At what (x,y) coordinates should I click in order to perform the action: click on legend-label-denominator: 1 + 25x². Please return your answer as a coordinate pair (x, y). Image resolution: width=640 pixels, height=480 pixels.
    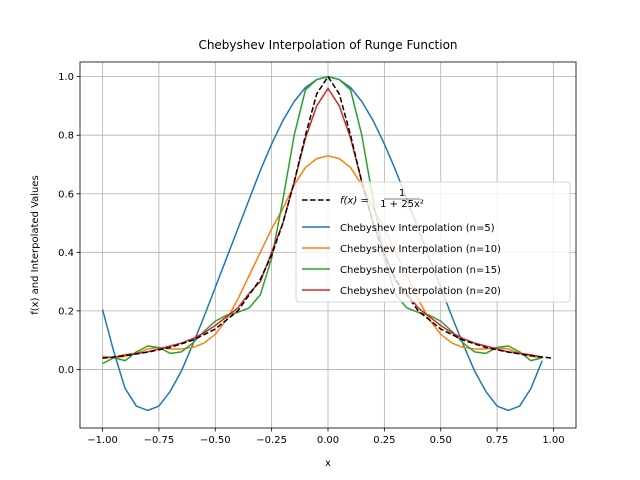
    Looking at the image, I should click on (402, 204).